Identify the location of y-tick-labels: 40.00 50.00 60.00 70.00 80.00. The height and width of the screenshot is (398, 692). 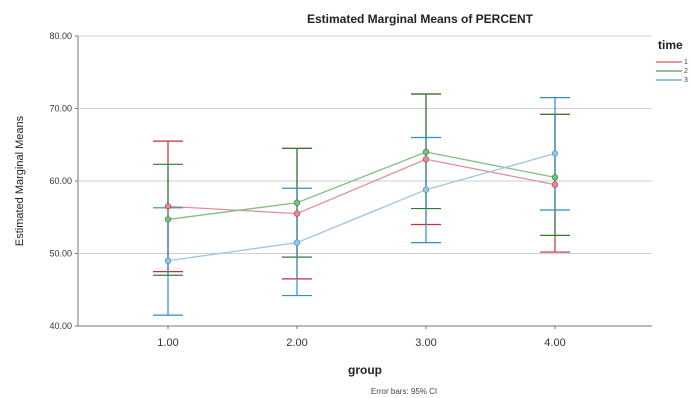
(60, 181).